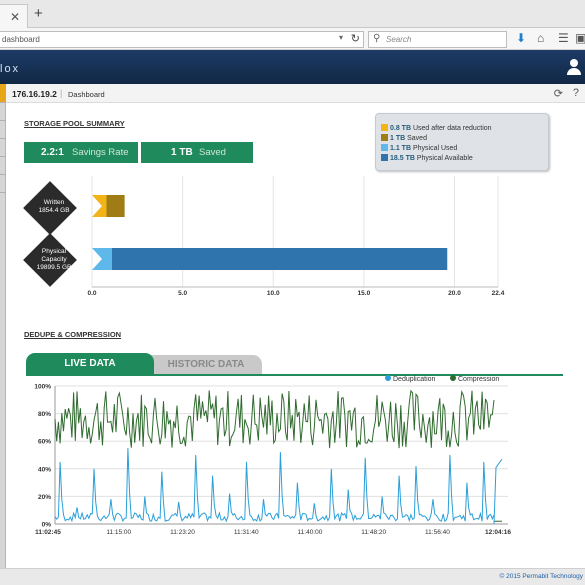  What do you see at coordinates (273, 293) in the screenshot?
I see `x-tick-label: 10.0` at bounding box center [273, 293].